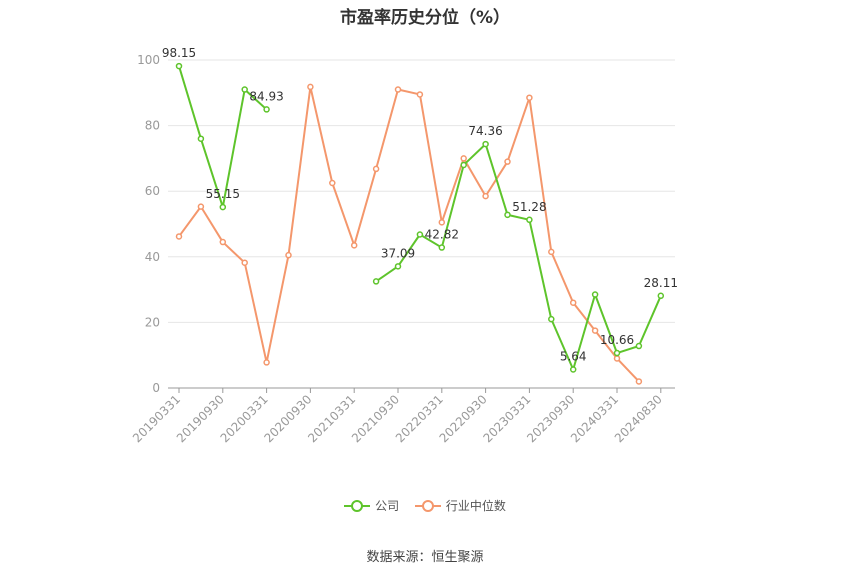 The height and width of the screenshot is (575, 850). Describe the element at coordinates (529, 207) in the screenshot. I see `data-label: 51.28` at that location.